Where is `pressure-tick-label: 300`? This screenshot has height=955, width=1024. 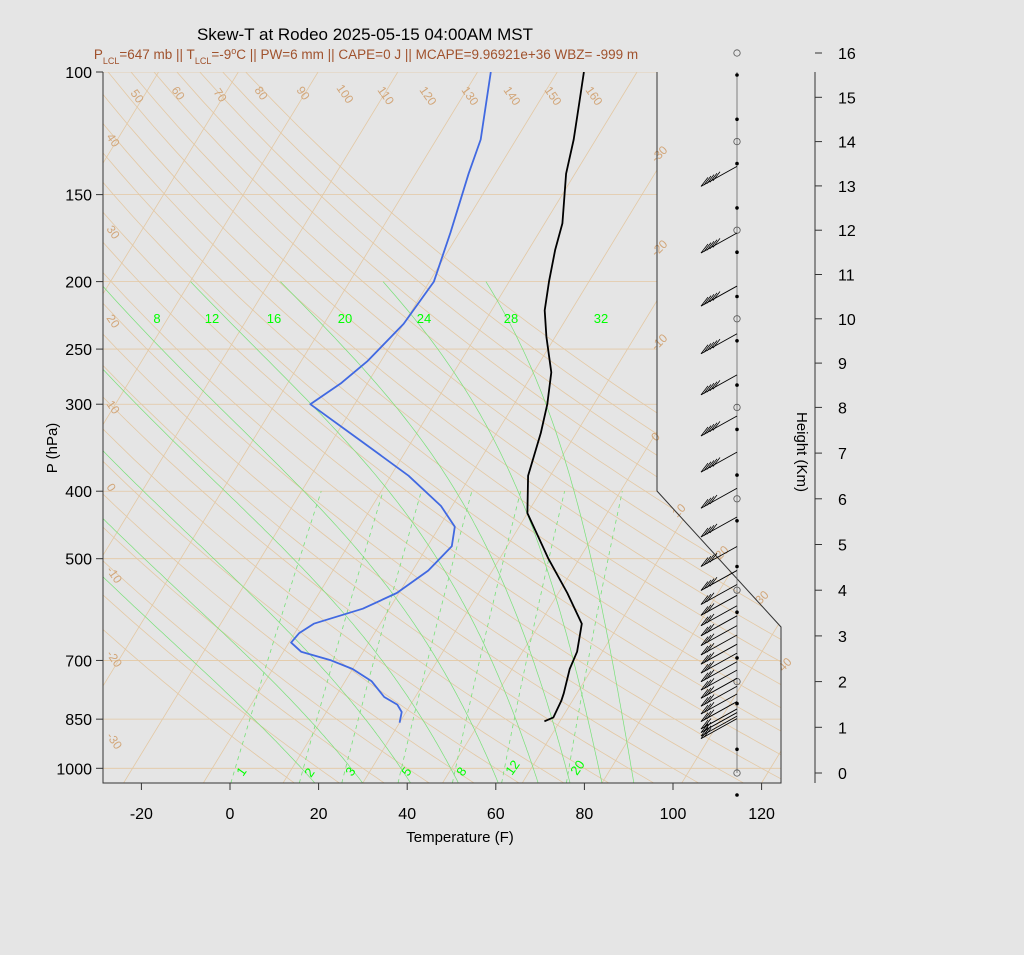
pressure-tick-label: 300 is located at coordinates (78, 405).